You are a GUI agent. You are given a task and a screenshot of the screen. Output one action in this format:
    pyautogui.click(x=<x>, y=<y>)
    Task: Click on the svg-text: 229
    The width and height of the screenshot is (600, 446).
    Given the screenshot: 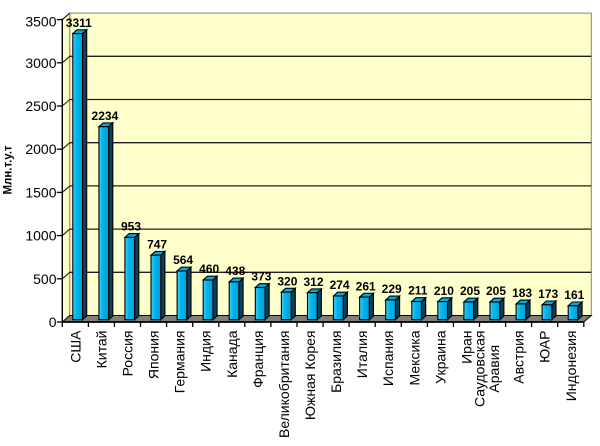 What is the action you would take?
    pyautogui.click(x=392, y=289)
    